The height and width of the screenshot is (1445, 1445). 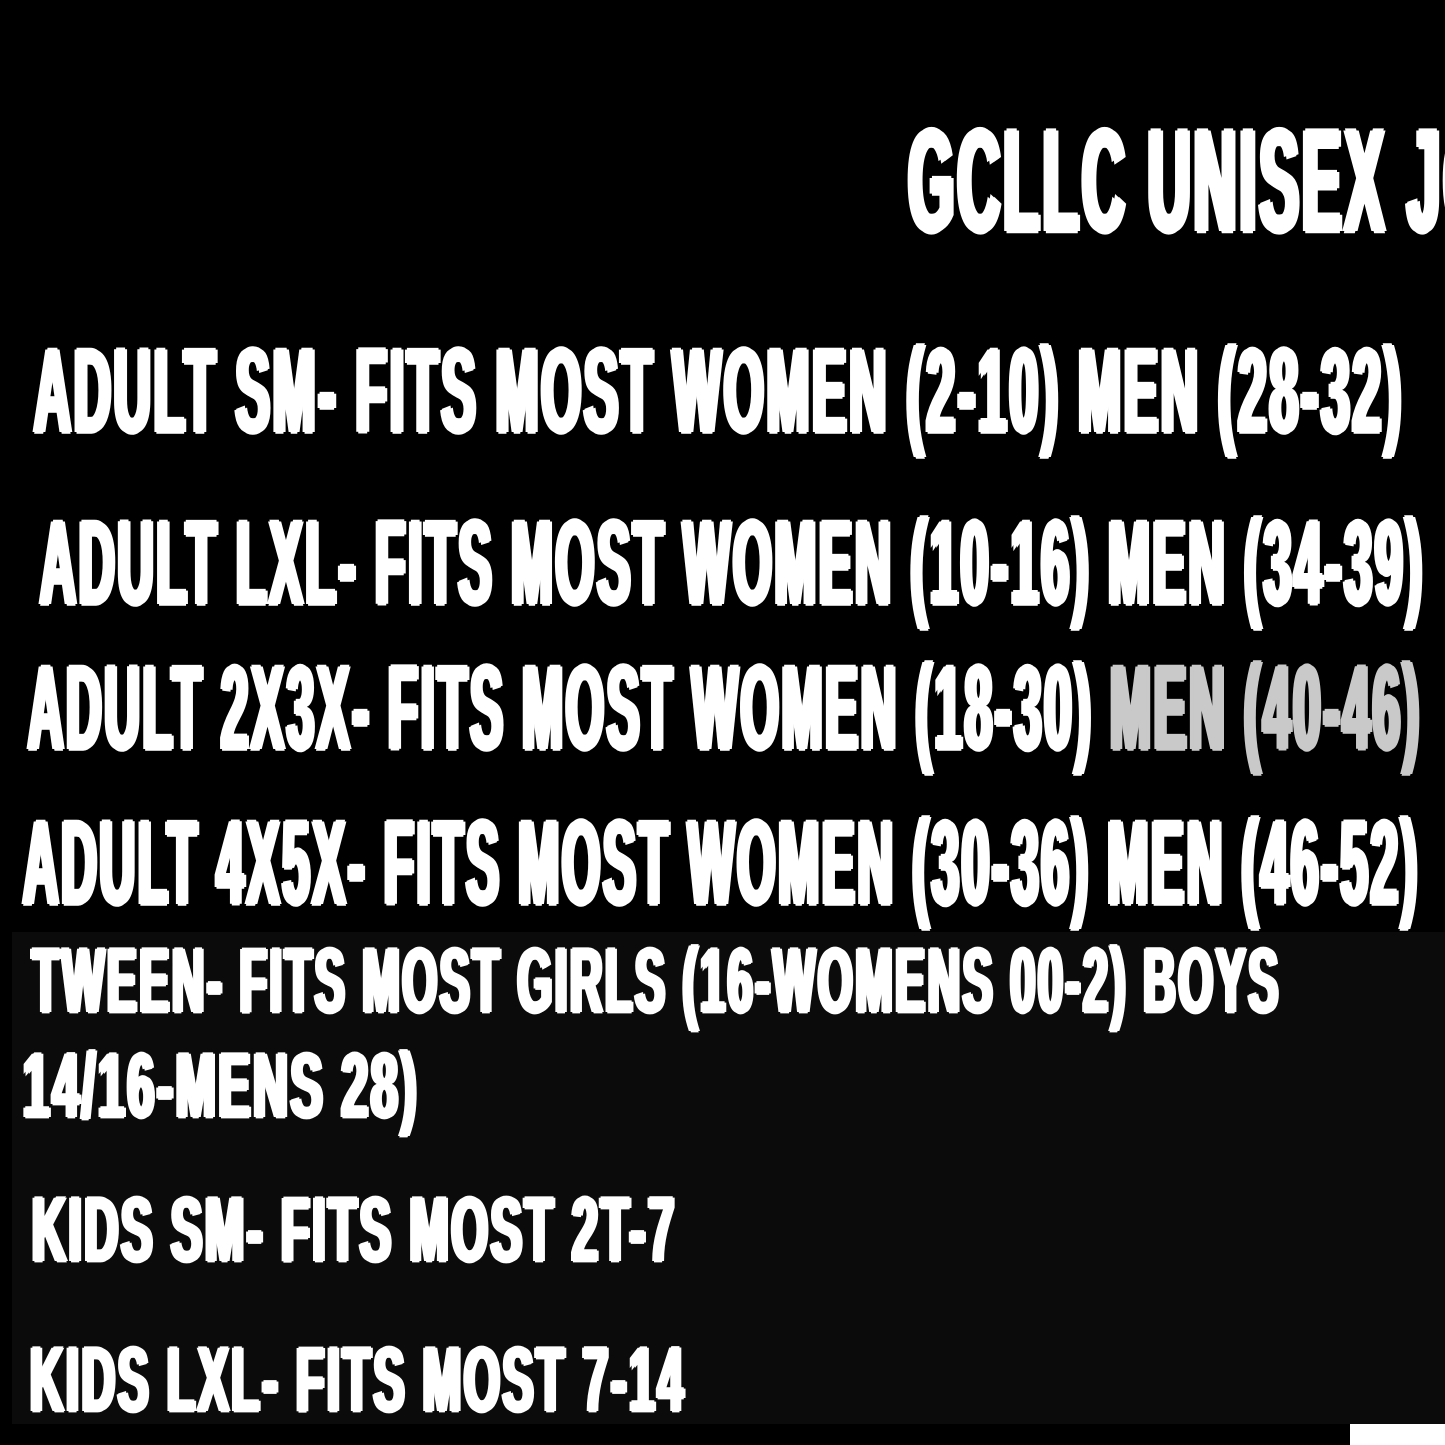 What do you see at coordinates (722, 180) in the screenshot?
I see `page-title: GCLLC UNISEX JOGGERS SIZE CHART` at bounding box center [722, 180].